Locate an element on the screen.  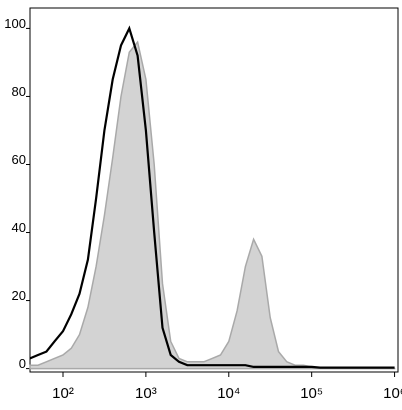
x-tick-label: 10² is located at coordinates (63, 393).